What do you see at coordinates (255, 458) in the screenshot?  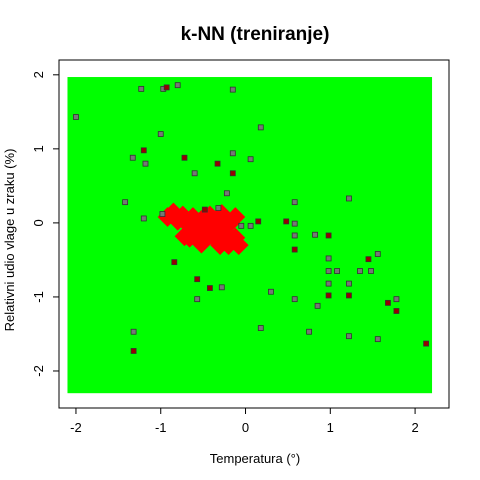 I see `x-axis-label: Temperatura (°)` at bounding box center [255, 458].